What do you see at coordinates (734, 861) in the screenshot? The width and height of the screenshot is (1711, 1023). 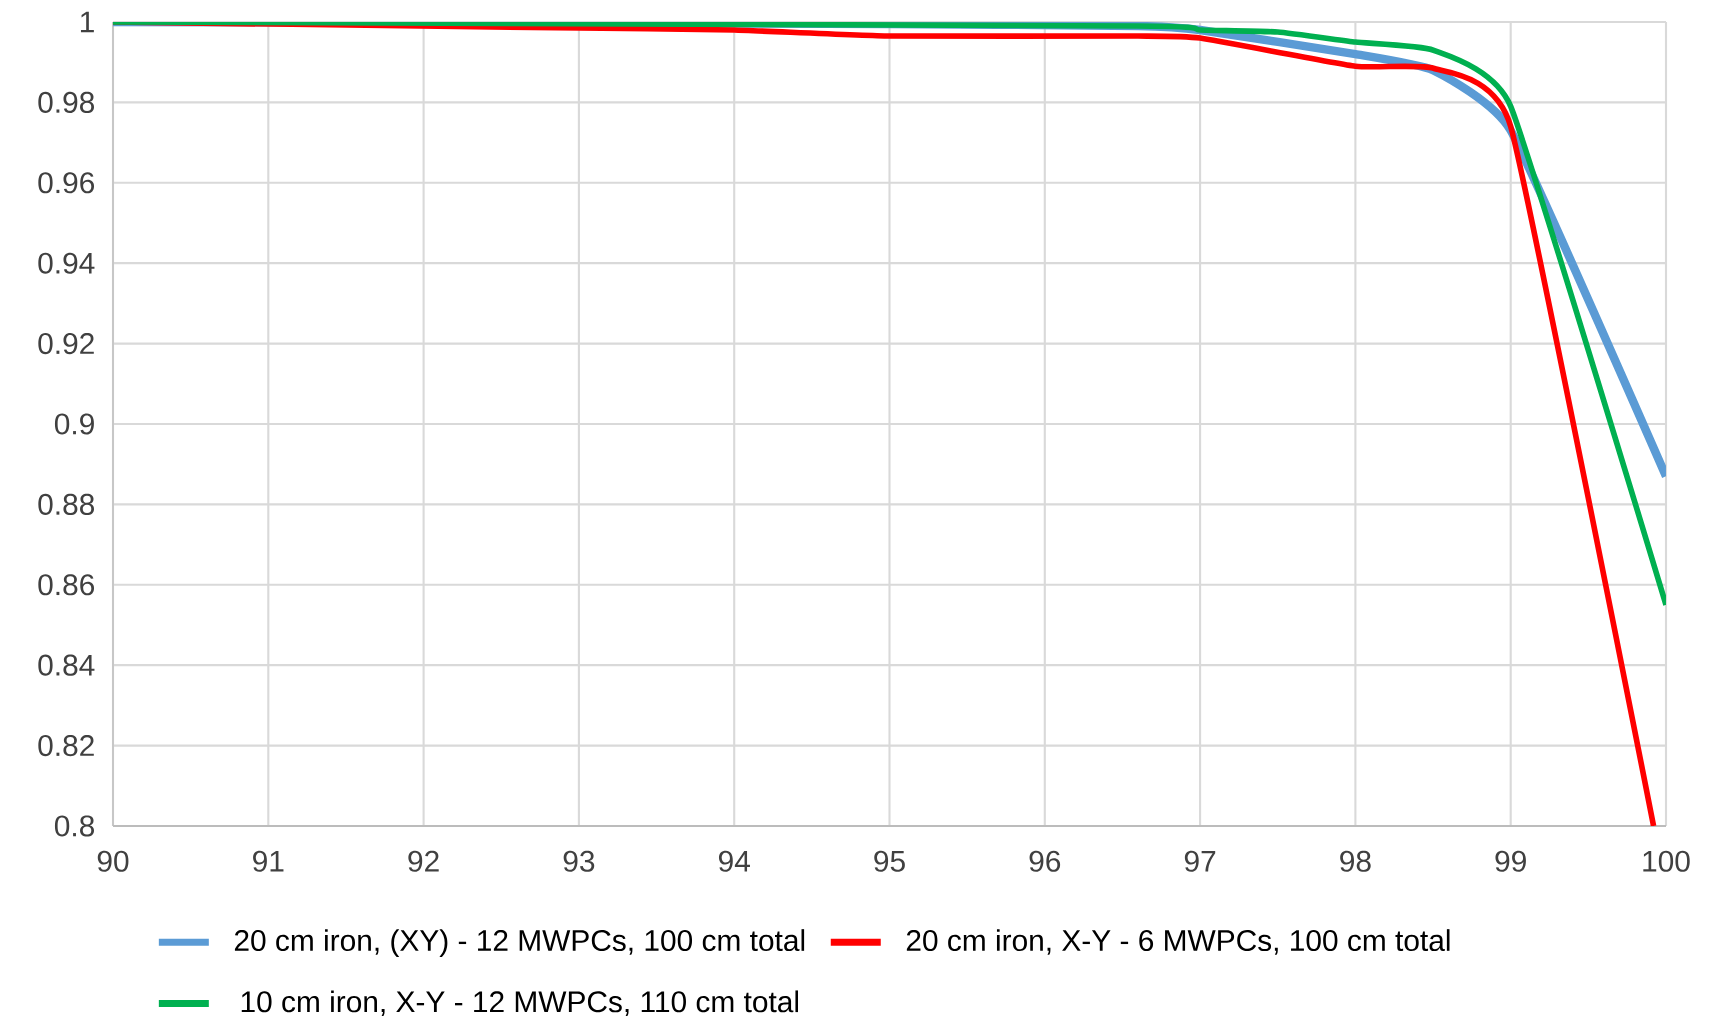 I see `x-tick-label: 94` at bounding box center [734, 861].